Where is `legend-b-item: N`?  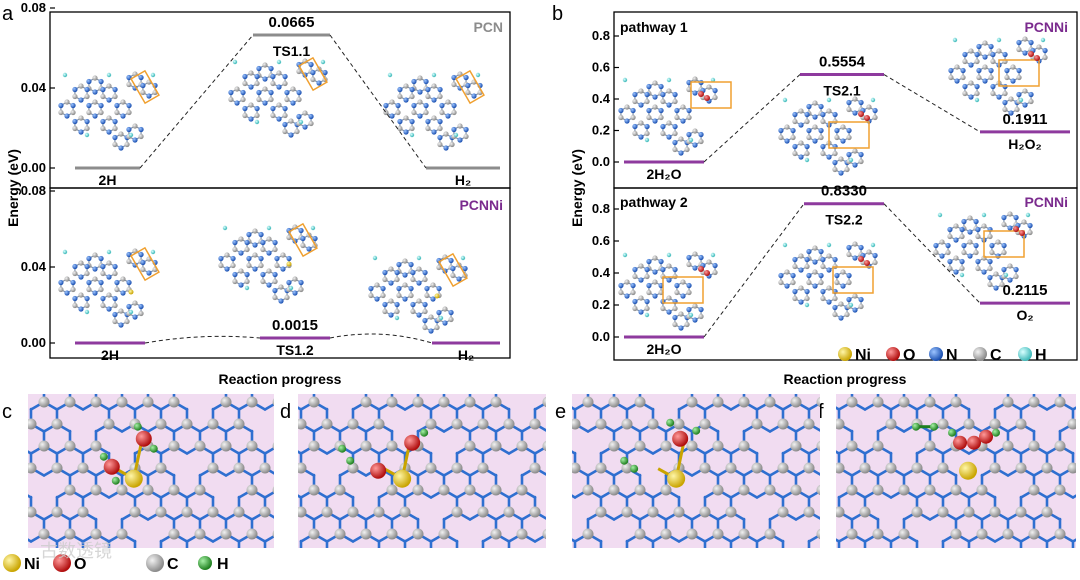
legend-b-item: N is located at coordinates (943, 355).